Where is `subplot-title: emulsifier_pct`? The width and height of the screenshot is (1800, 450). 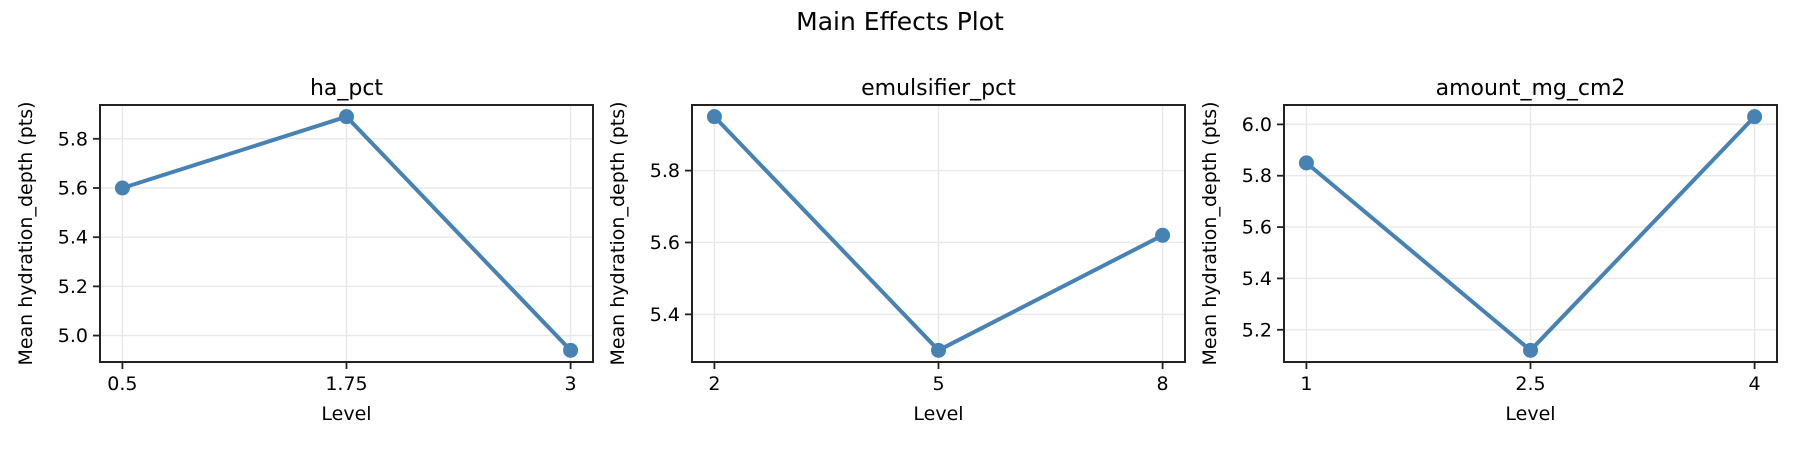 subplot-title: emulsifier_pct is located at coordinates (938, 88).